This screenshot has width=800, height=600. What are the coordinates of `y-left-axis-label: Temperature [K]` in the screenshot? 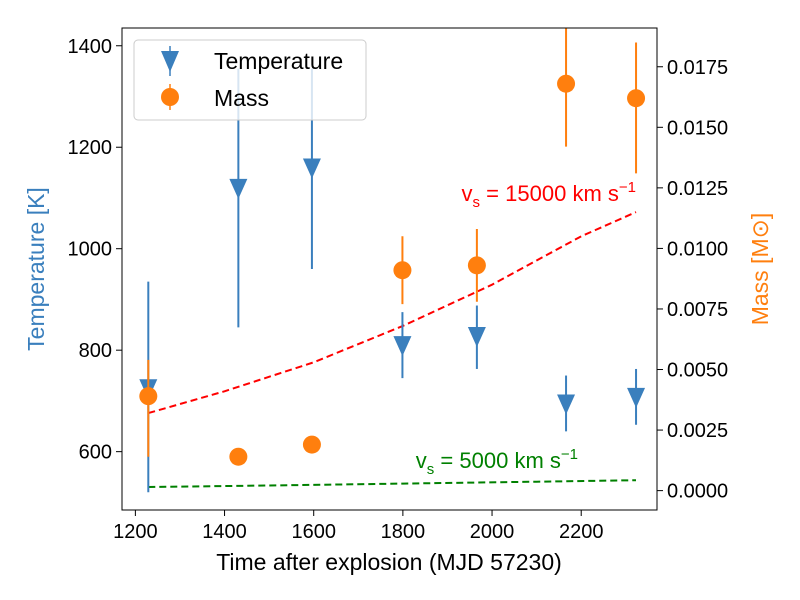 It's located at (36, 269).